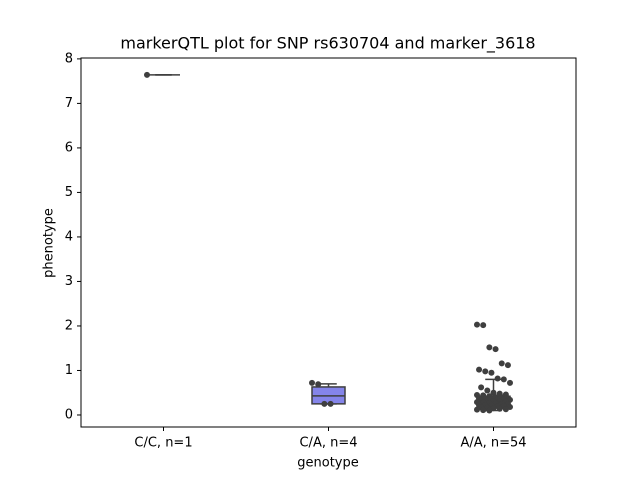 The height and width of the screenshot is (480, 640). I want to click on x-tick-label: A/A, n=54, so click(493, 443).